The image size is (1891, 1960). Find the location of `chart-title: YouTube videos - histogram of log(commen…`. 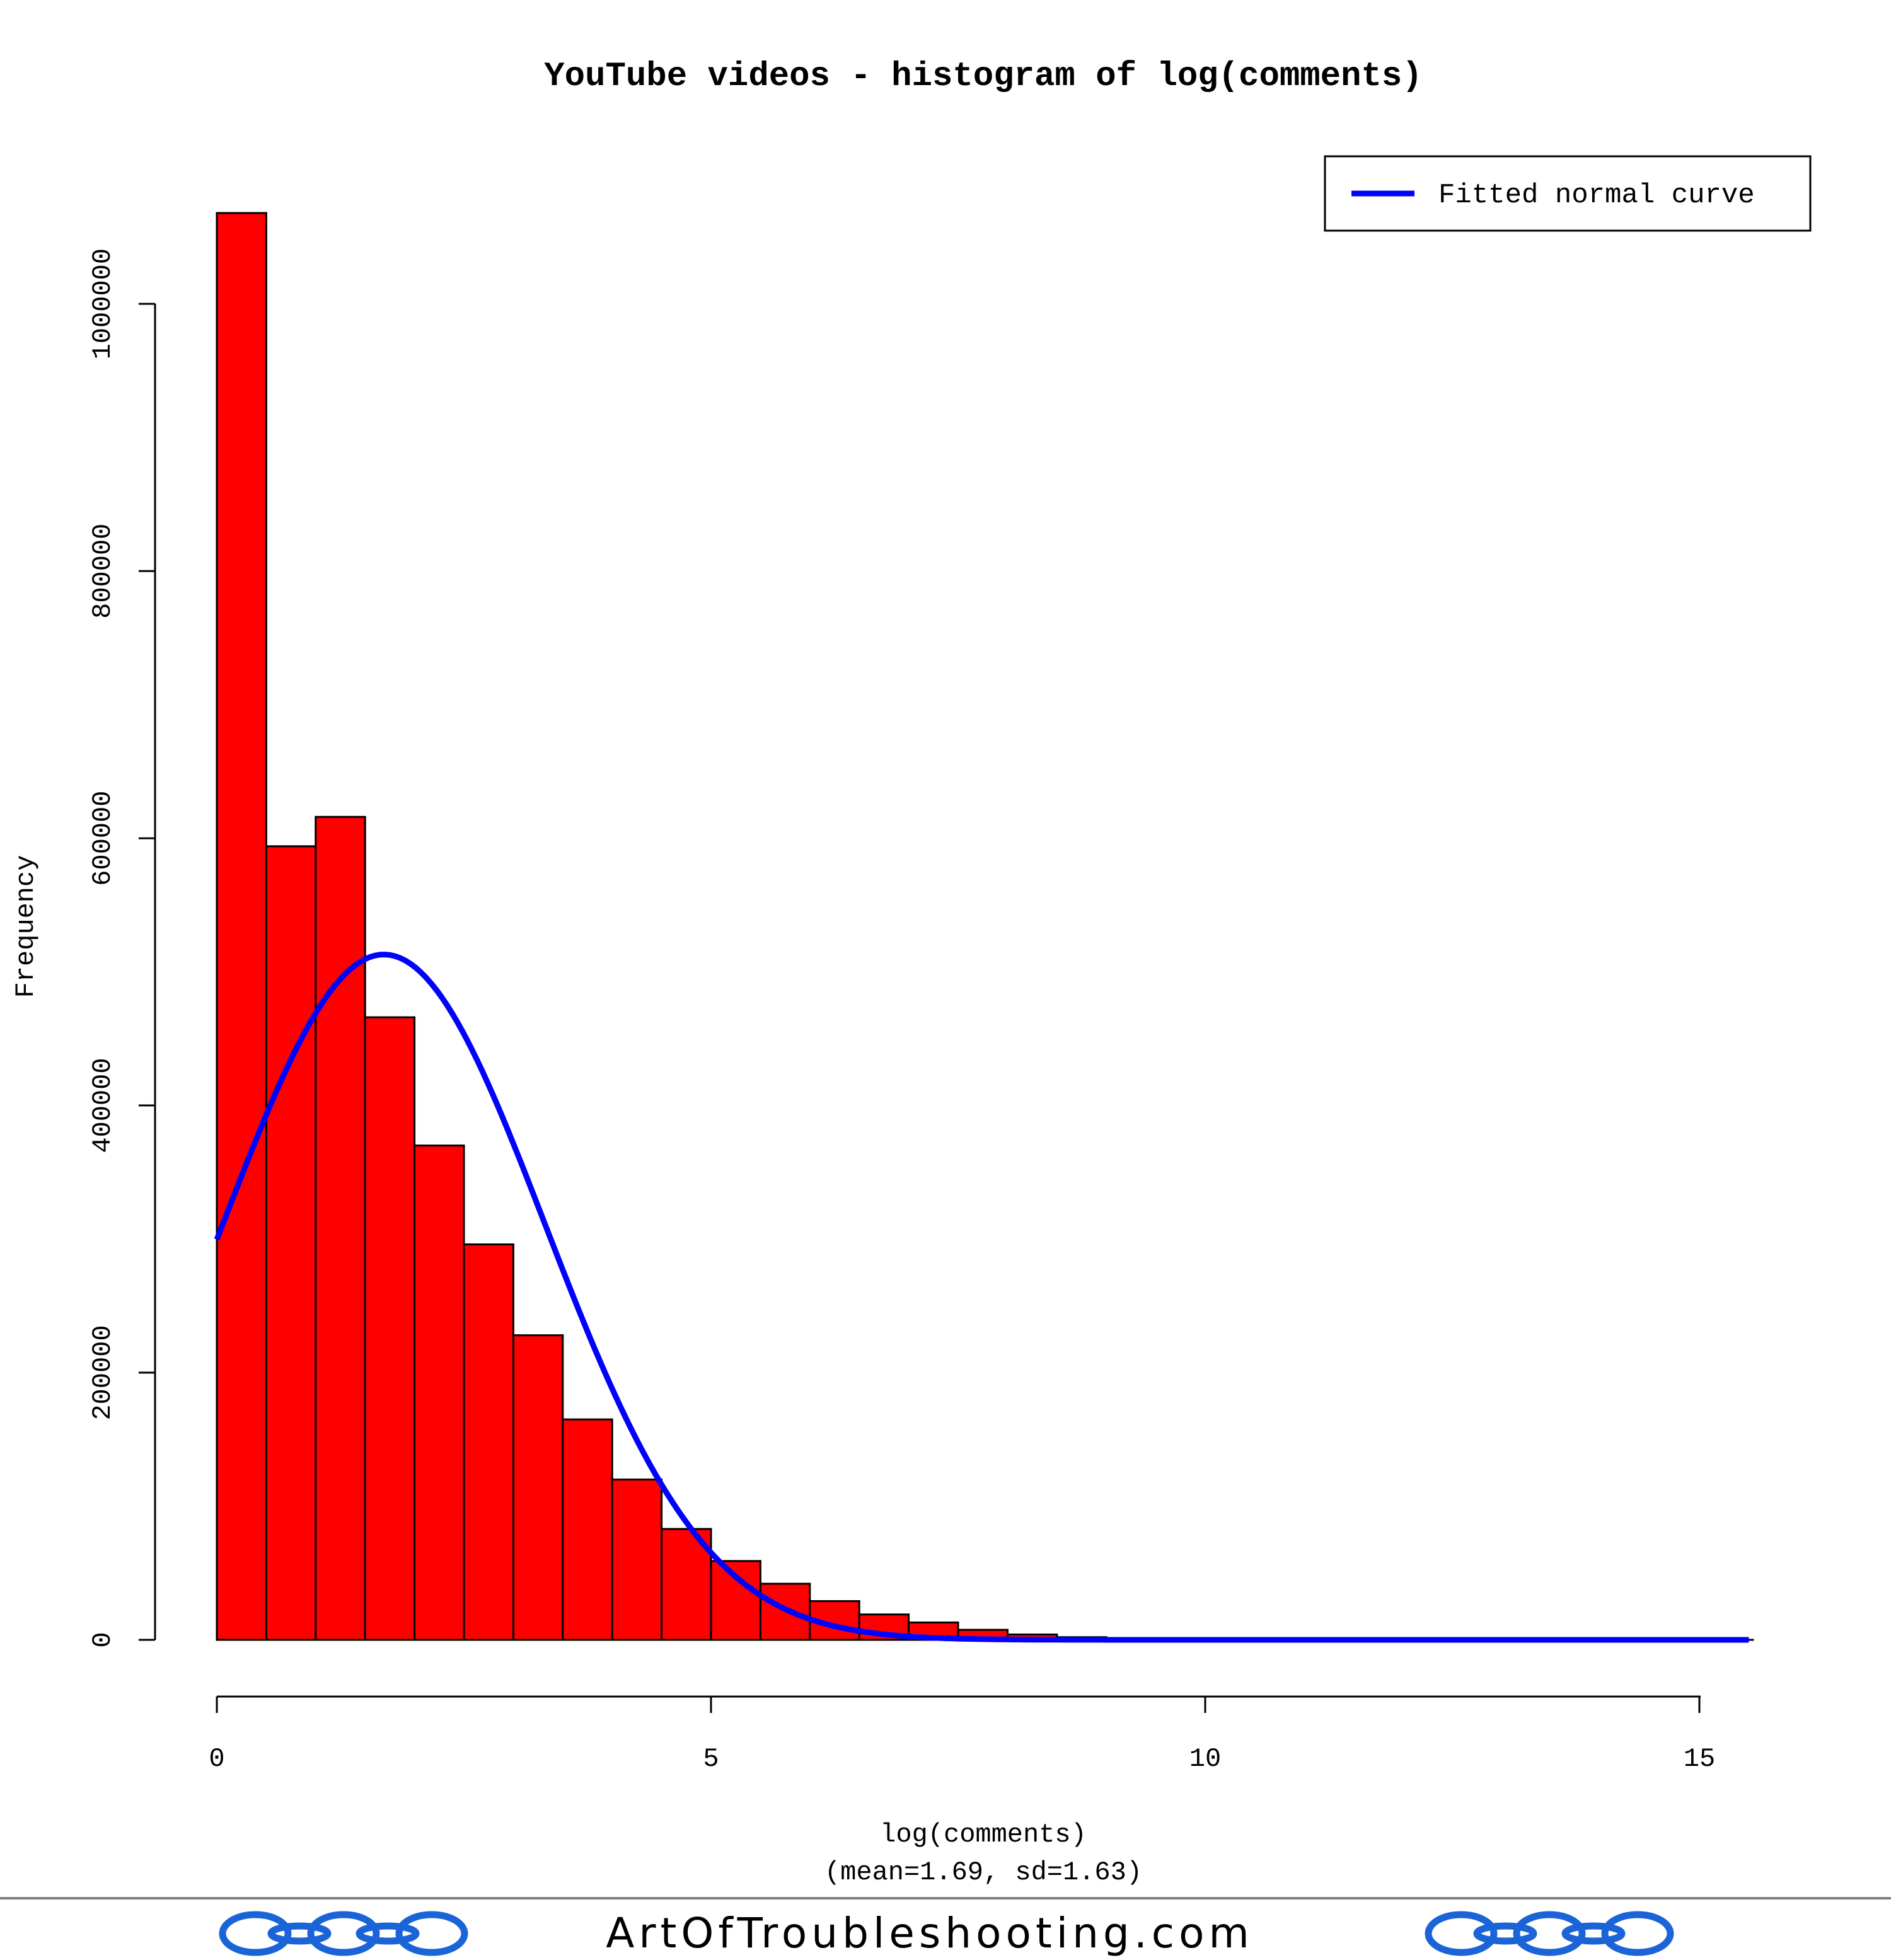

chart-title: YouTube videos - histogram of log(commen… is located at coordinates (983, 76).